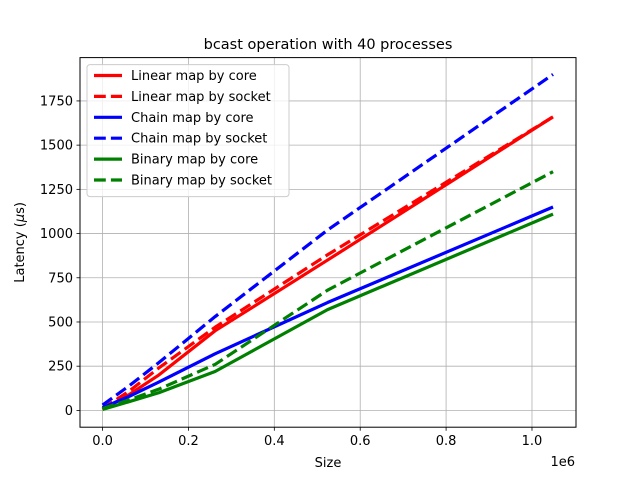 The image size is (640, 480). Describe the element at coordinates (199, 139) in the screenshot. I see `legend-label-4: Chain map by socket` at that location.